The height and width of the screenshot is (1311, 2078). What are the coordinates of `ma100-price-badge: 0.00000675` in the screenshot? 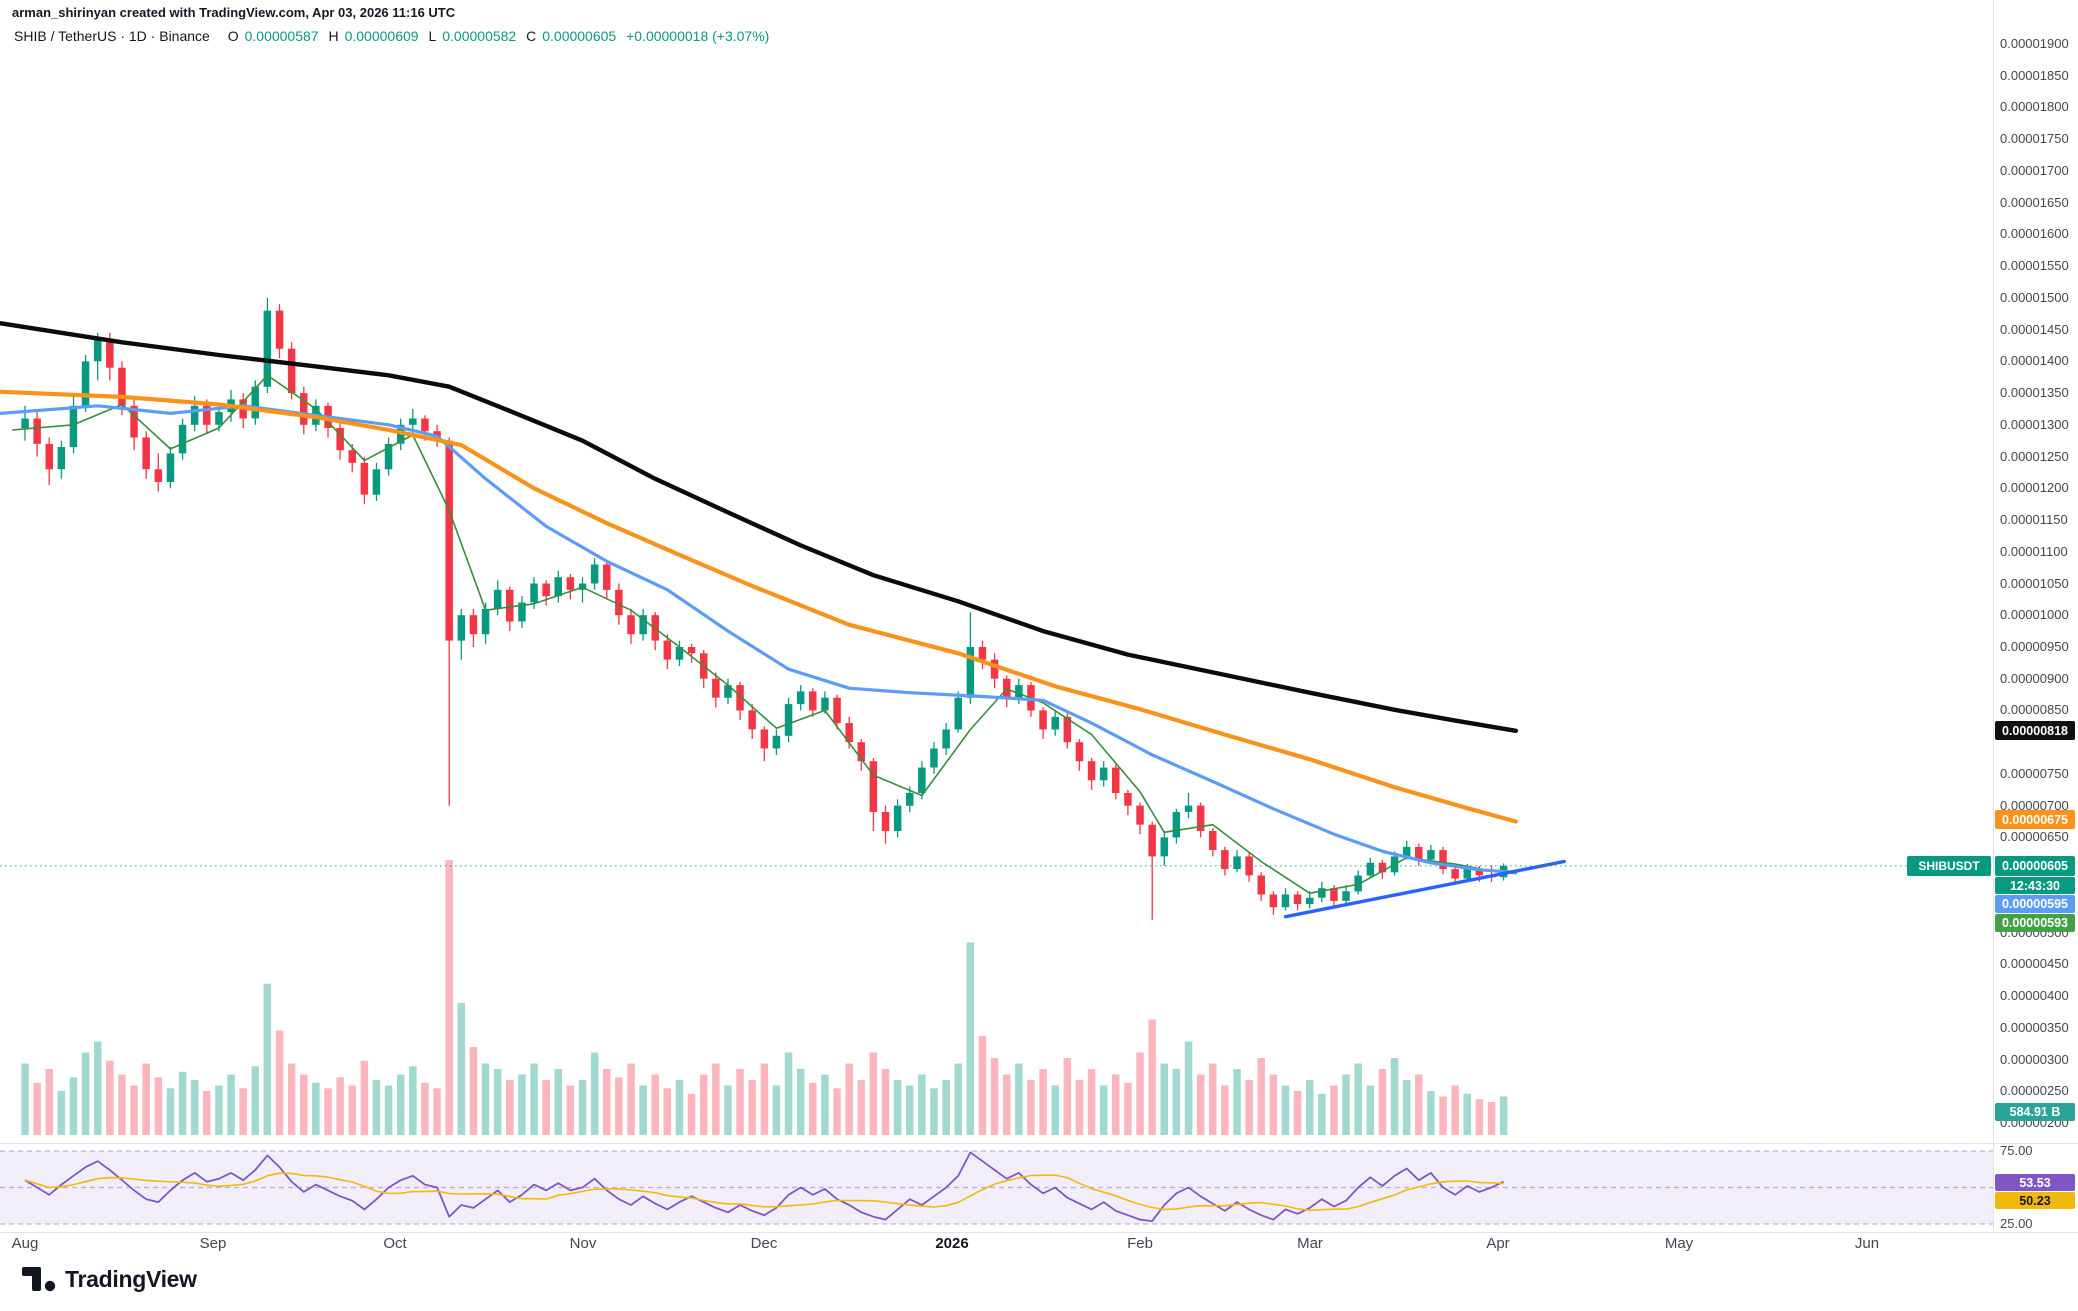 It's located at (2035, 819).